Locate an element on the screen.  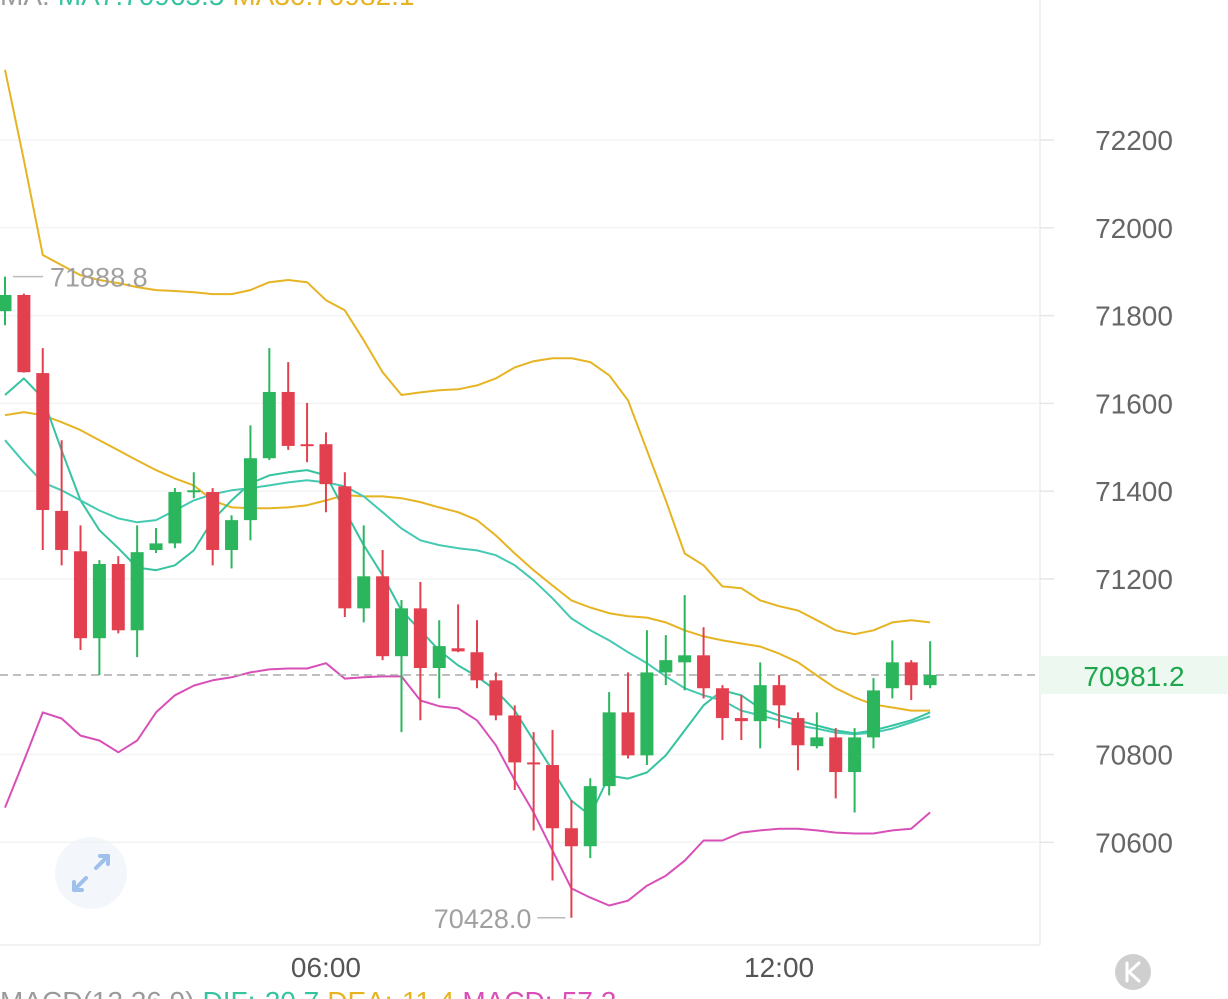
header-item: MA: is located at coordinates (25, 5).